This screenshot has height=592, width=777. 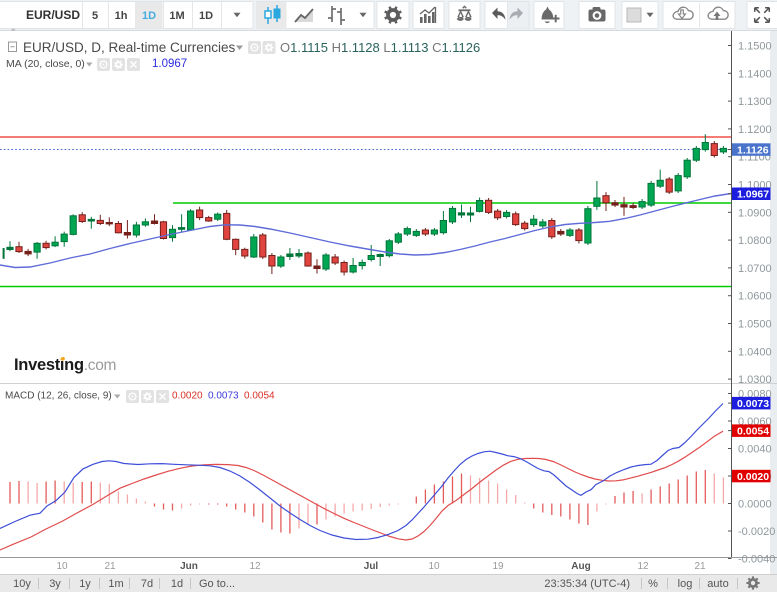 I want to click on svg-text: 1.0500, so click(x=755, y=325).